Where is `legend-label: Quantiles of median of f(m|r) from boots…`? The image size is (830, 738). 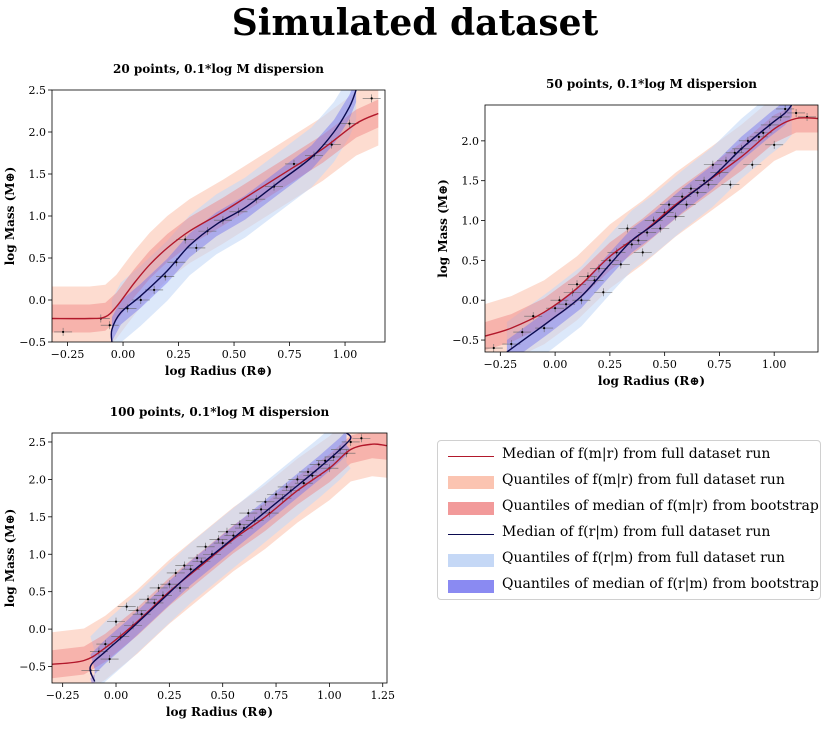
legend-label: Quantiles of median of f(m|r) from boots… is located at coordinates (660, 506).